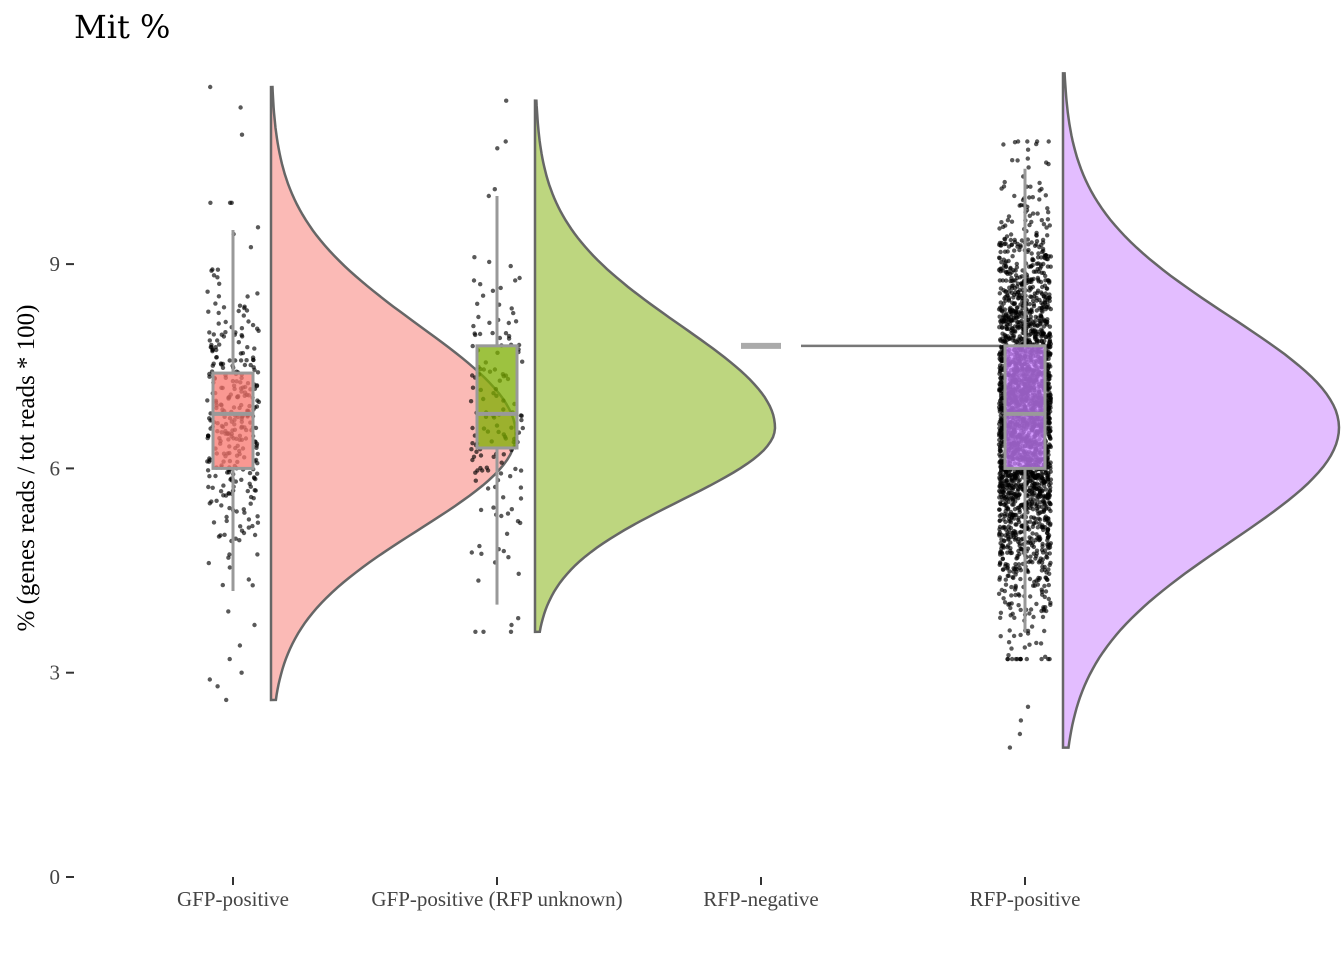 This screenshot has width=1344, height=960. I want to click on x-tick-label: RFP-negative, so click(761, 899).